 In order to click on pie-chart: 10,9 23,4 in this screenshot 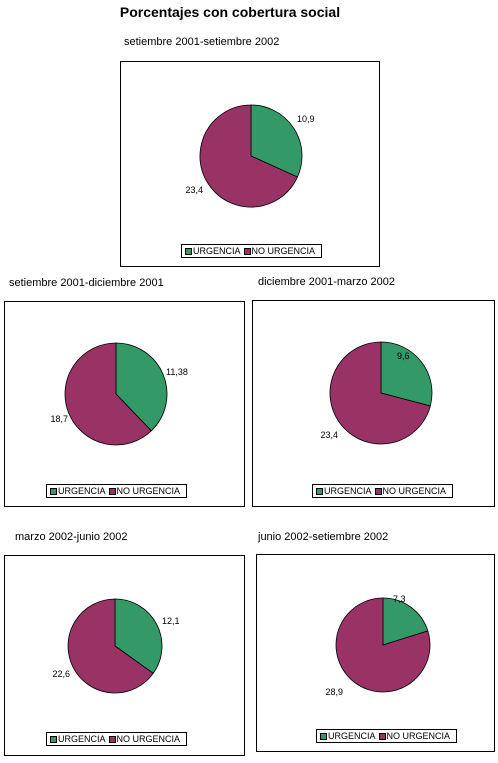, I will do `click(250, 156)`.